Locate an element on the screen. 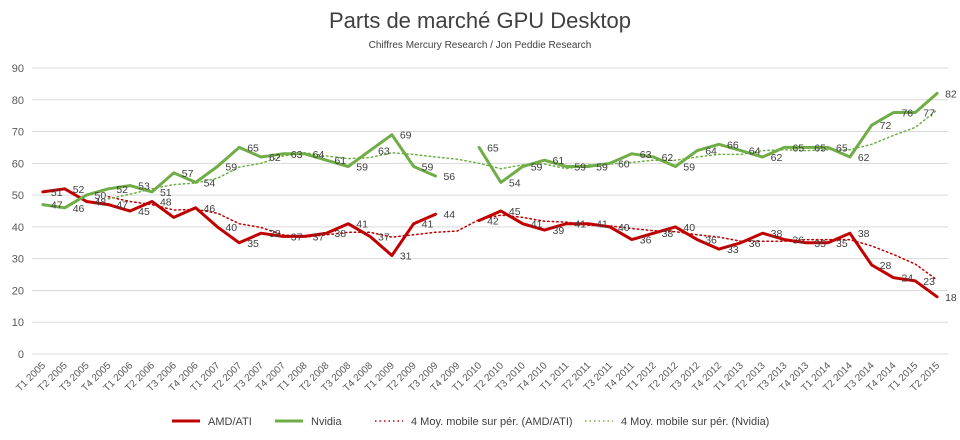  y-axis-ticks: 0 10 20 30 40 50 60 70 80 90 is located at coordinates (18, 212).